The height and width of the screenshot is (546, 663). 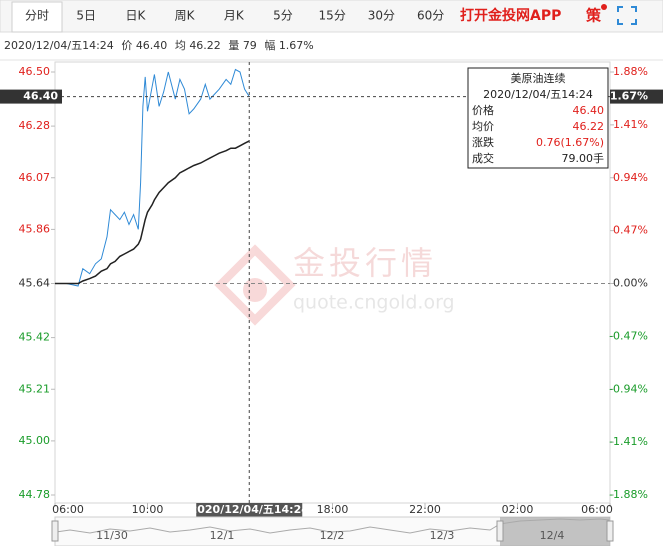 What do you see at coordinates (630, 71) in the screenshot?
I see `y2-tick-label: 1.88%` at bounding box center [630, 71].